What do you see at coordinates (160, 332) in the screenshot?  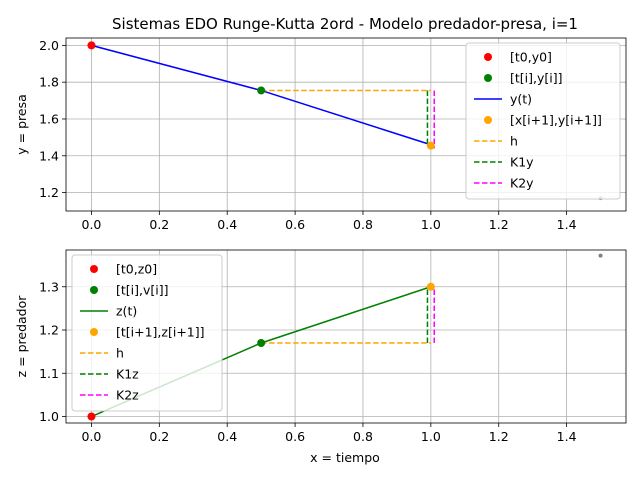 I see `legend-label: [t[i+1],z[i+1]]` at bounding box center [160, 332].